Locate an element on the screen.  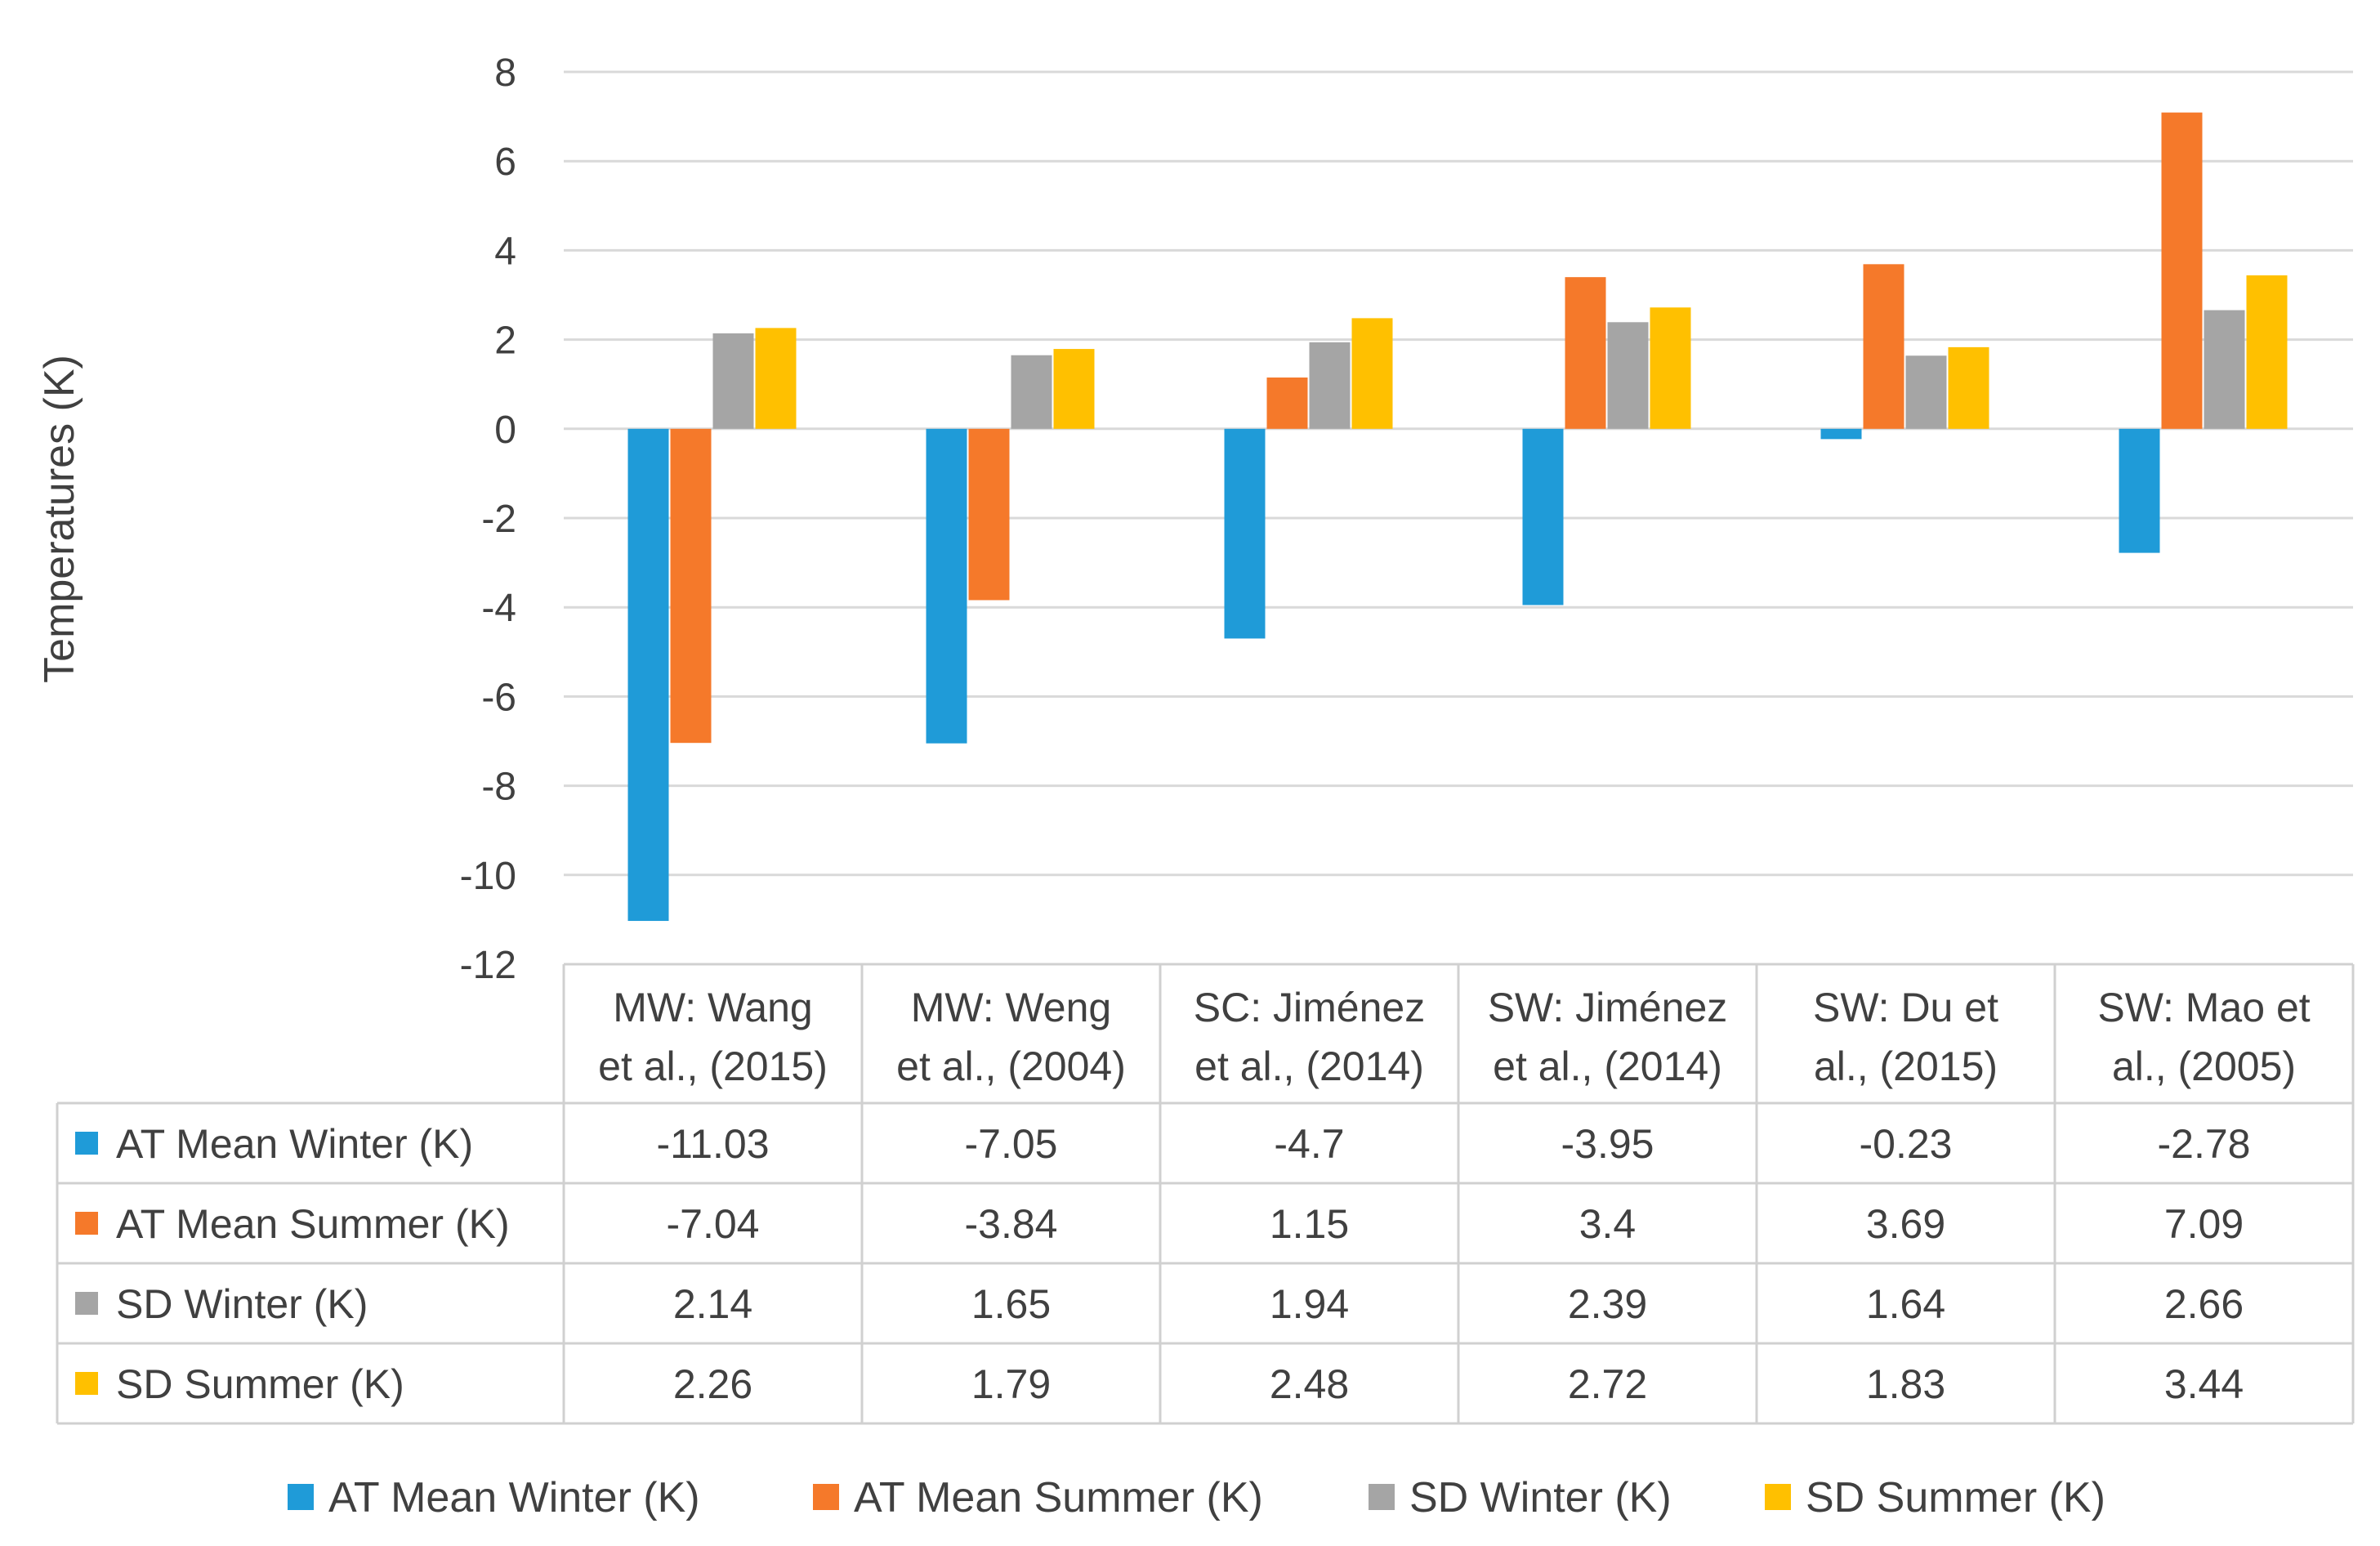
row-series-name: SD Winter (K) is located at coordinates (242, 1304).